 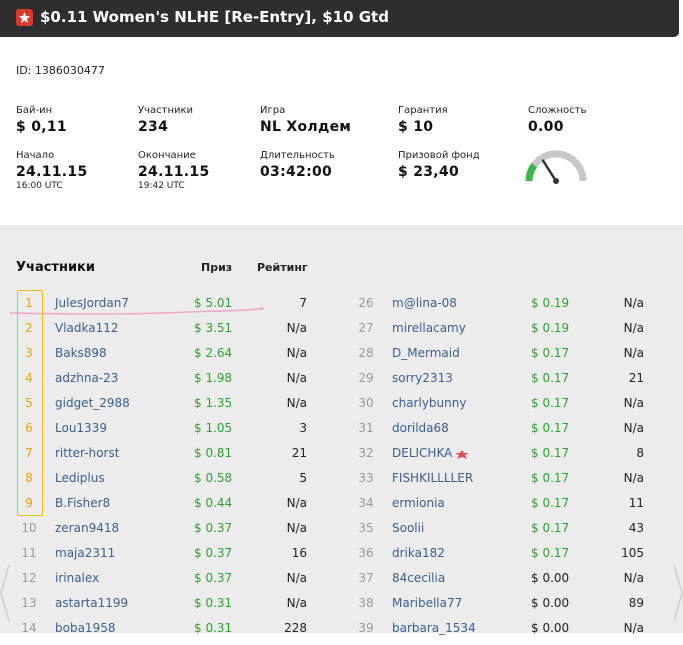 What do you see at coordinates (87, 453) in the screenshot?
I see `player-name-link: ritter-horst` at bounding box center [87, 453].